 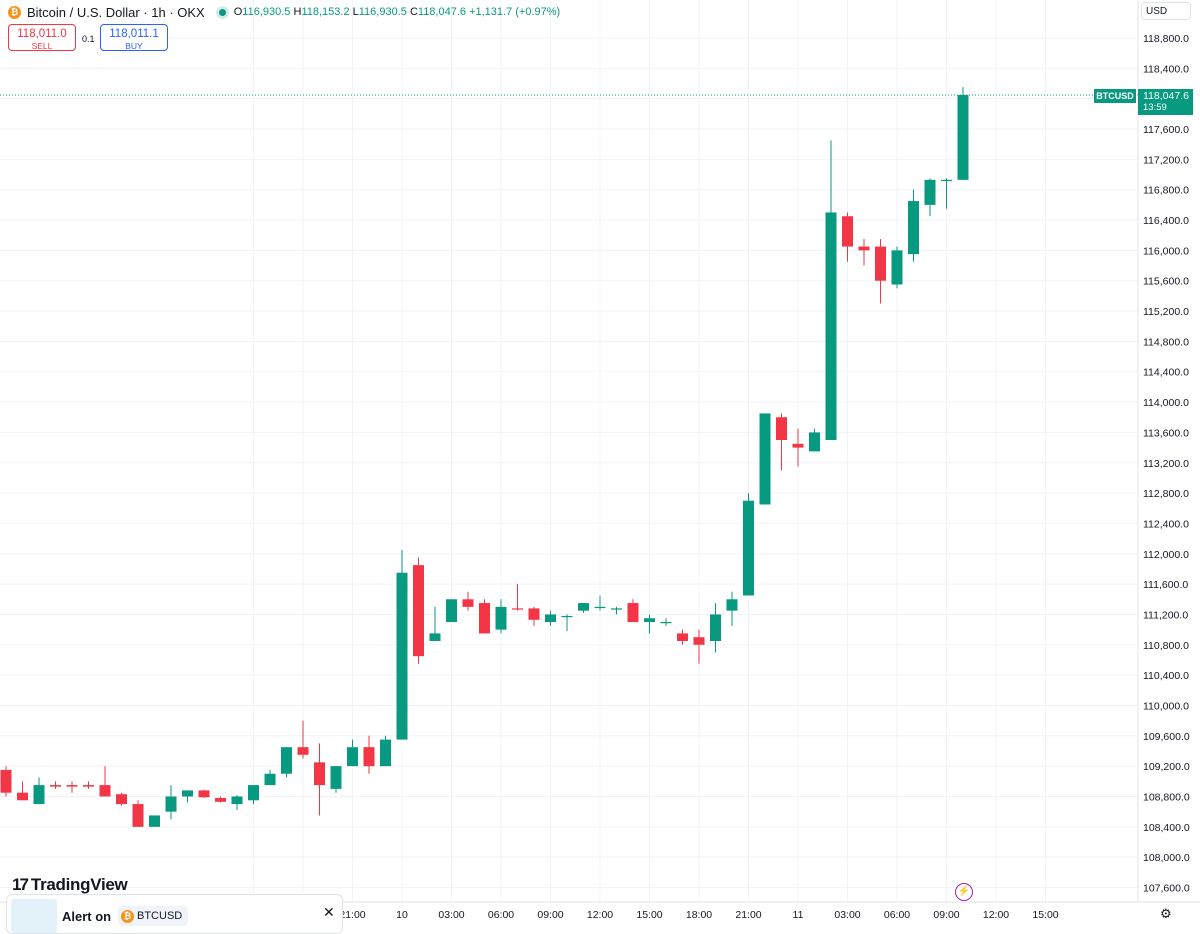 I want to click on y-tick-label: 114,400.0, so click(x=1166, y=373).